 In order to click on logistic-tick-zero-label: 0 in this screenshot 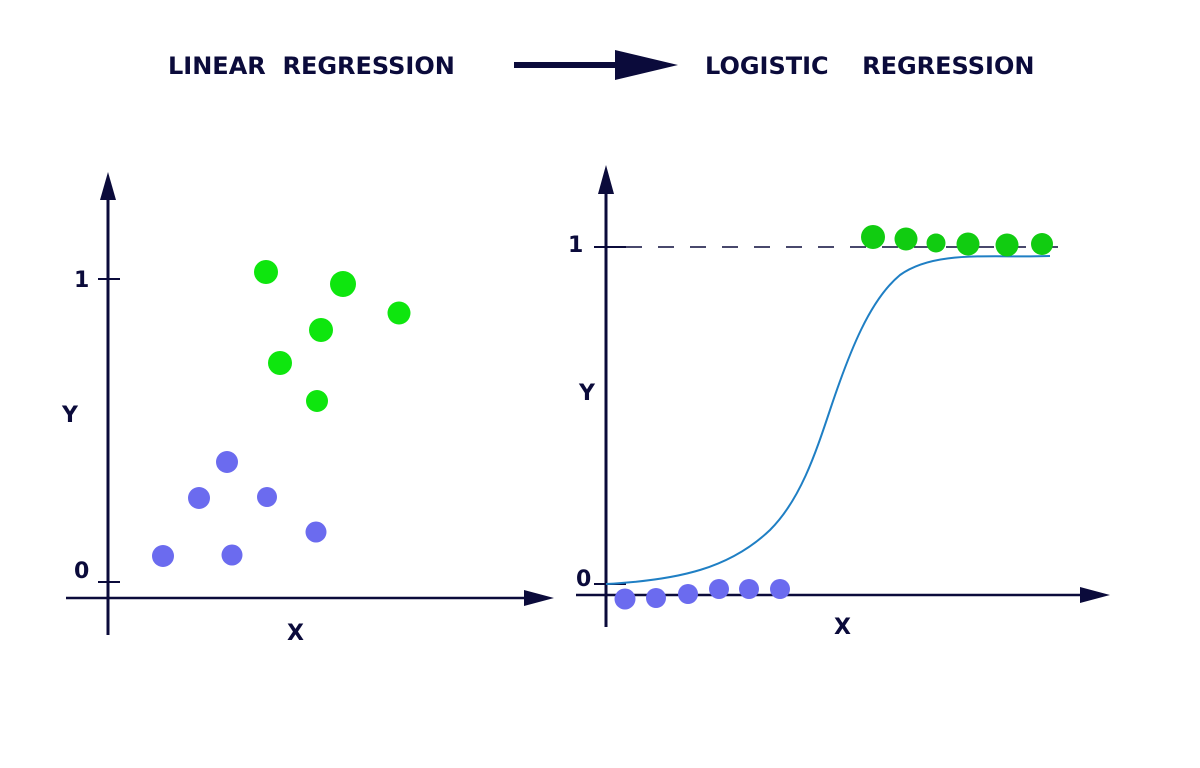, I will do `click(583, 579)`.